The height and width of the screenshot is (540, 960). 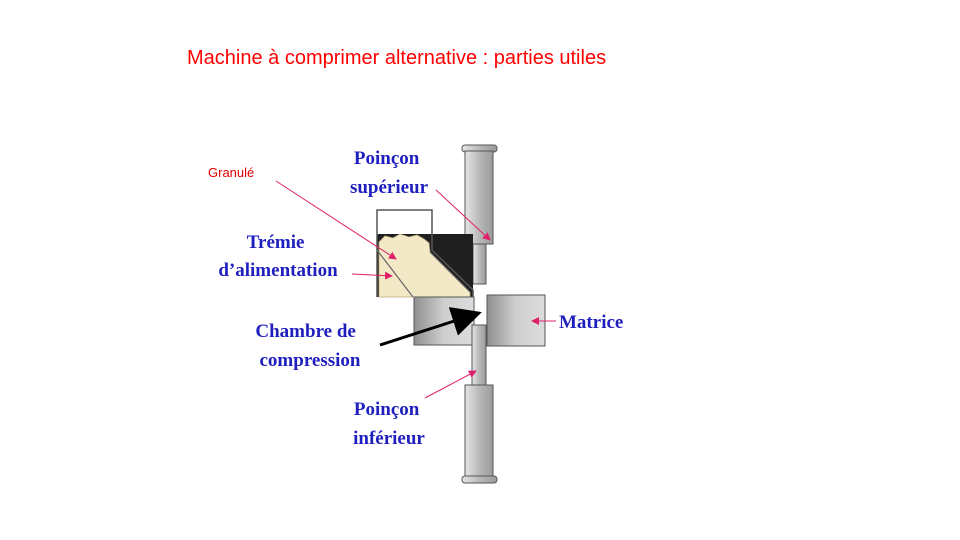 What do you see at coordinates (387, 409) in the screenshot?
I see `label-poincon-inferieur-line1: Poinçon` at bounding box center [387, 409].